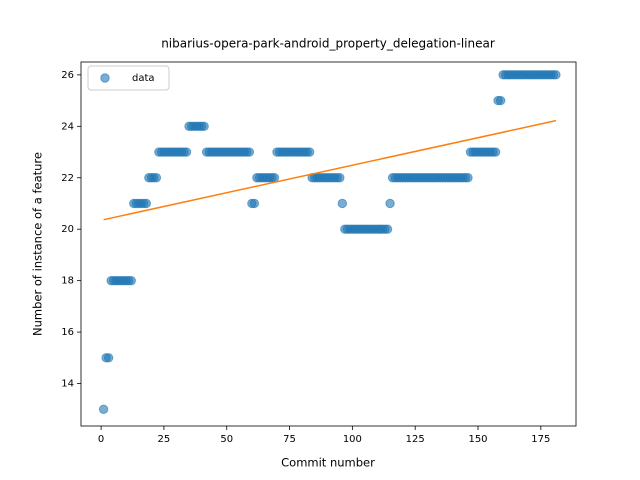  What do you see at coordinates (328, 463) in the screenshot?
I see `x-axis-label: Commit number` at bounding box center [328, 463].